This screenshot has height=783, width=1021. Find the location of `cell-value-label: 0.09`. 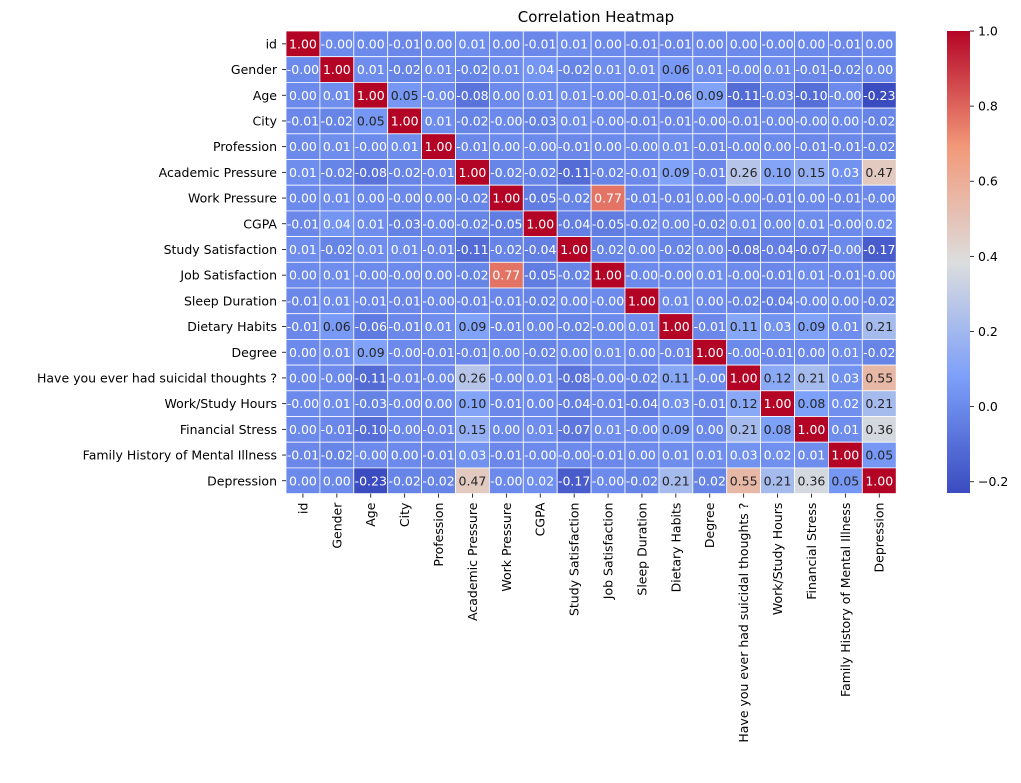

cell-value-label: 0.09 is located at coordinates (710, 95).